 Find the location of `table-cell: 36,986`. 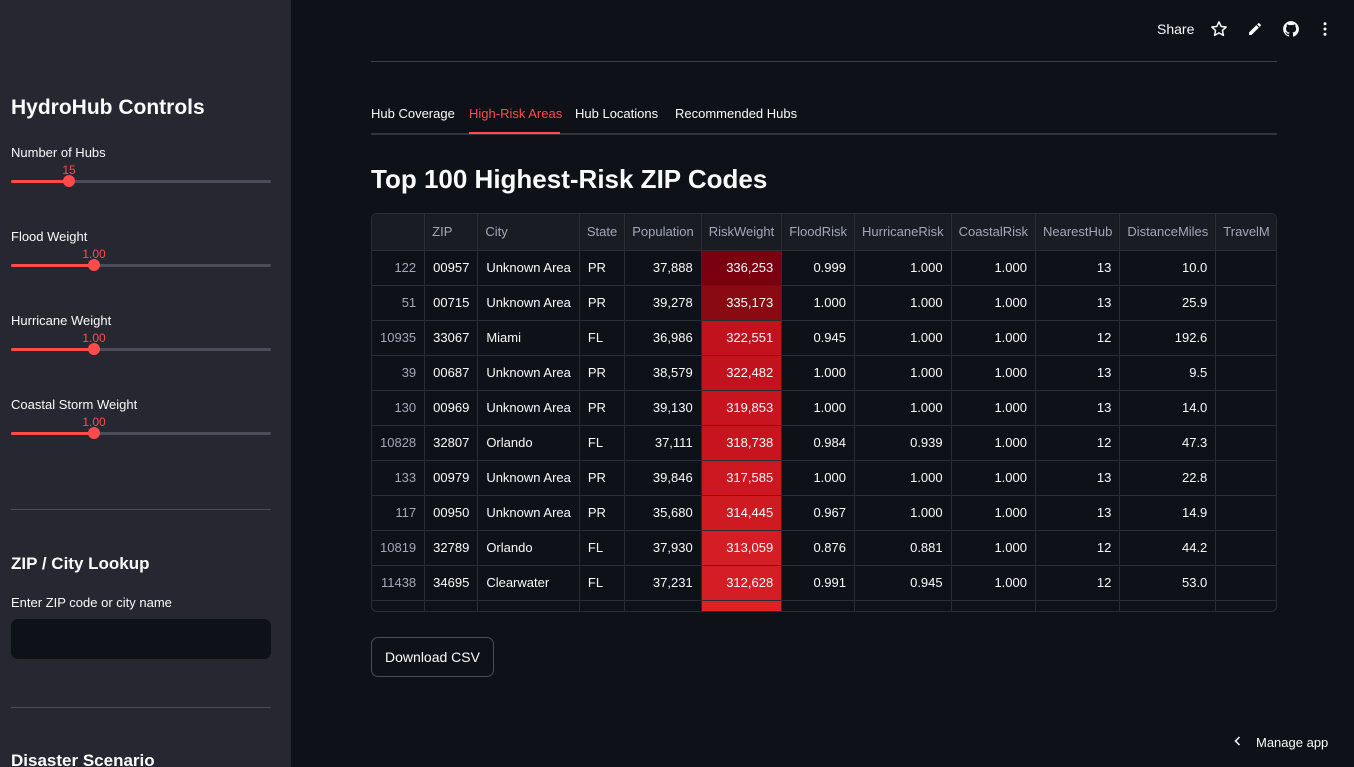

table-cell: 36,986 is located at coordinates (663, 338).